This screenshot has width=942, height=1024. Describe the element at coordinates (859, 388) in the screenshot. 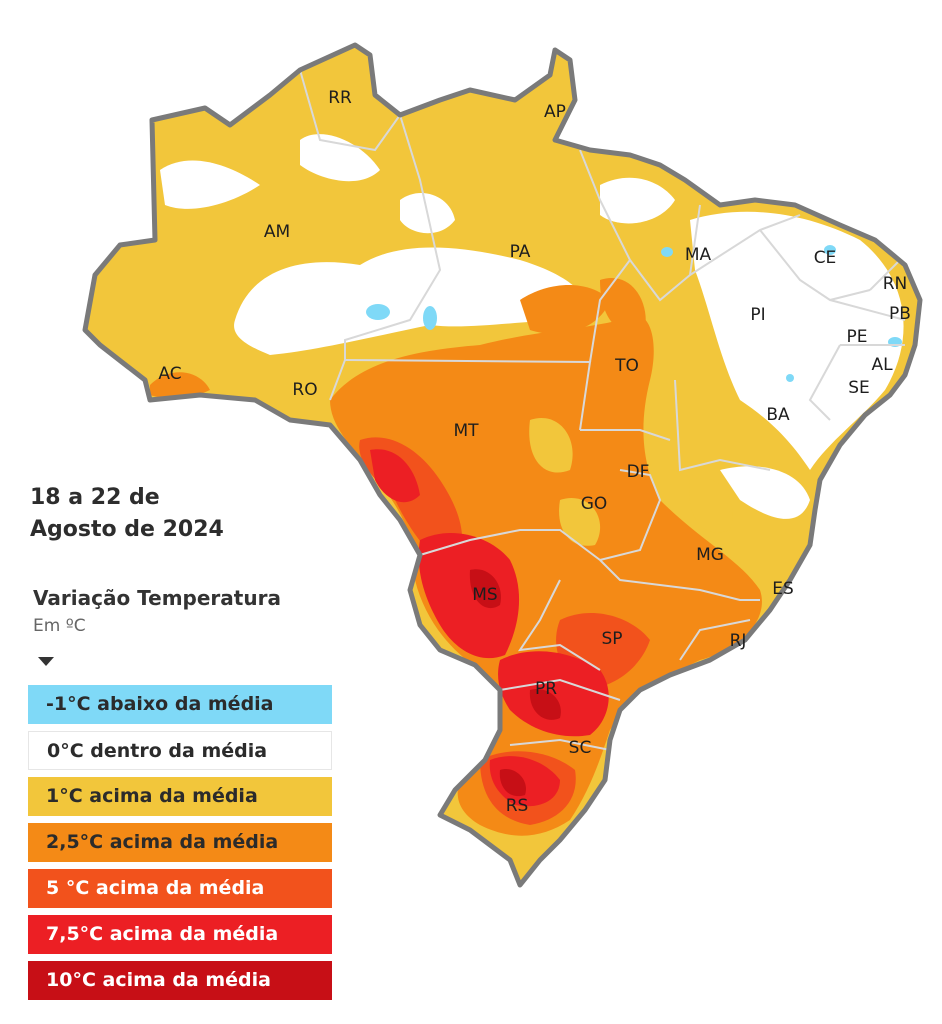

I see `state-label-se: SE` at that location.